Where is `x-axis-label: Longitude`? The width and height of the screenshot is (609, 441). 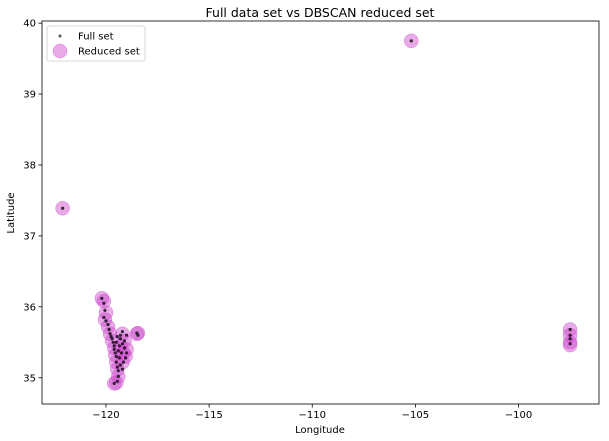 x-axis-label: Longitude is located at coordinates (320, 430).